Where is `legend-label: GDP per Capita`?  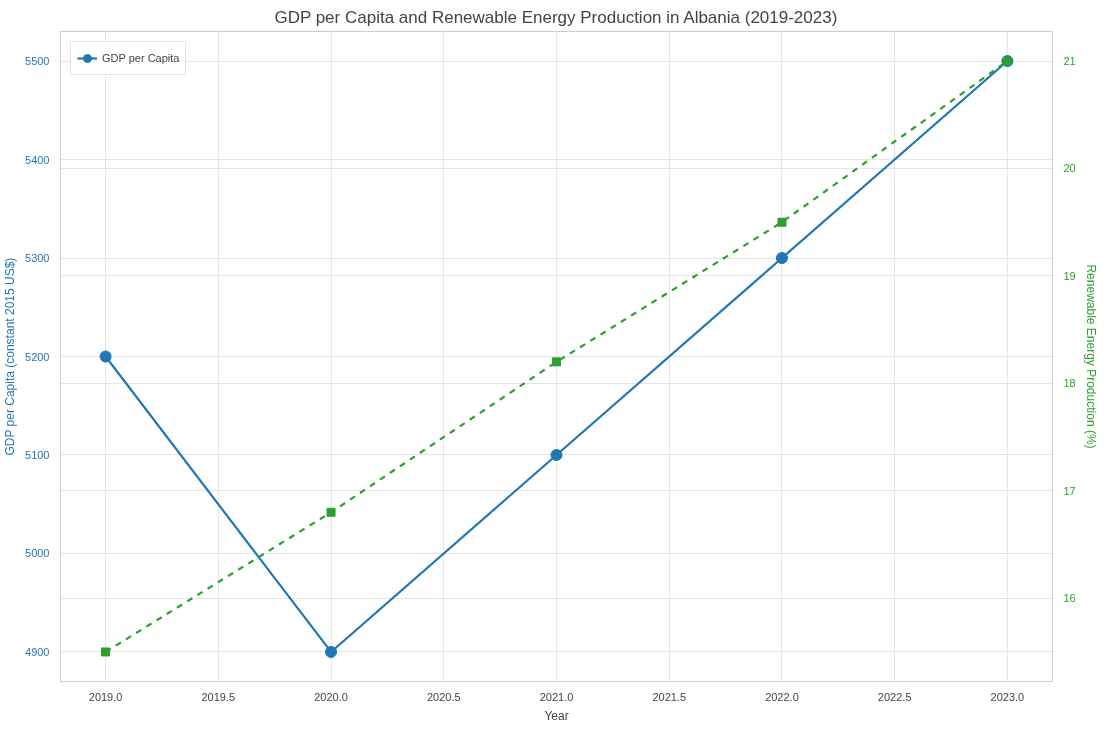
legend-label: GDP per Capita is located at coordinates (141, 58).